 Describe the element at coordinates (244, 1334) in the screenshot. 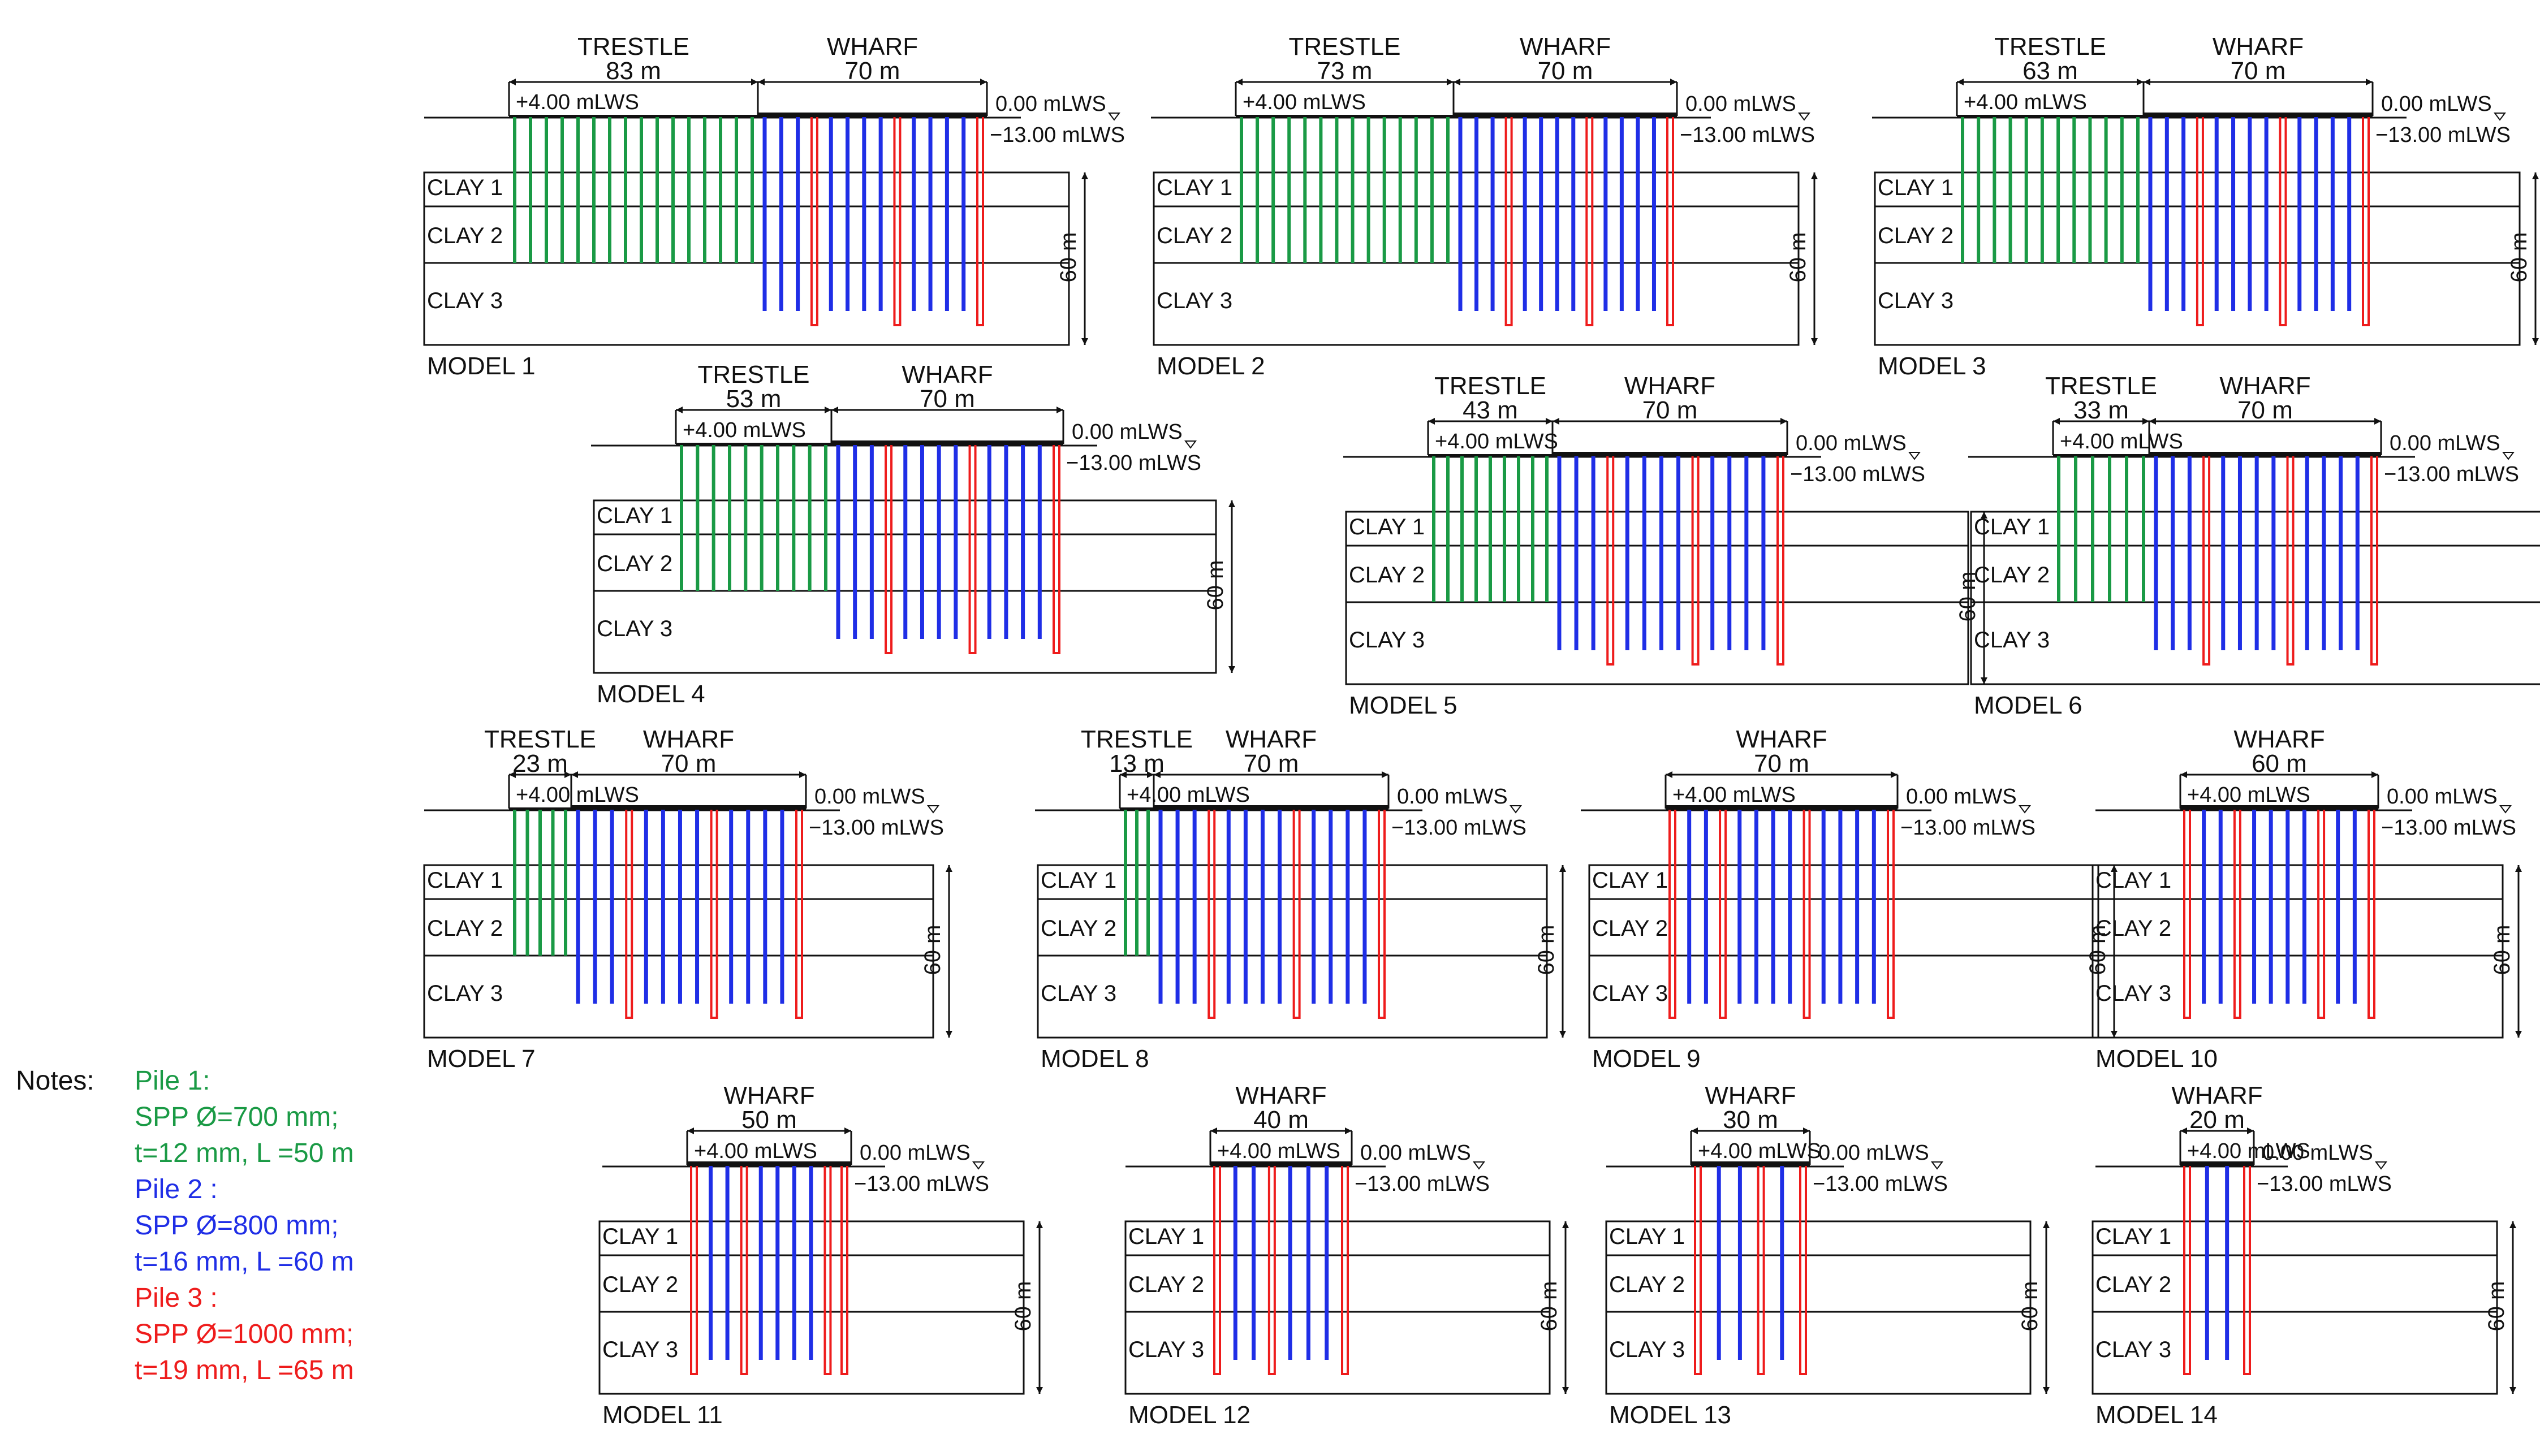

I see `pile-3-spec: SPP Ø=1000 mm;` at that location.